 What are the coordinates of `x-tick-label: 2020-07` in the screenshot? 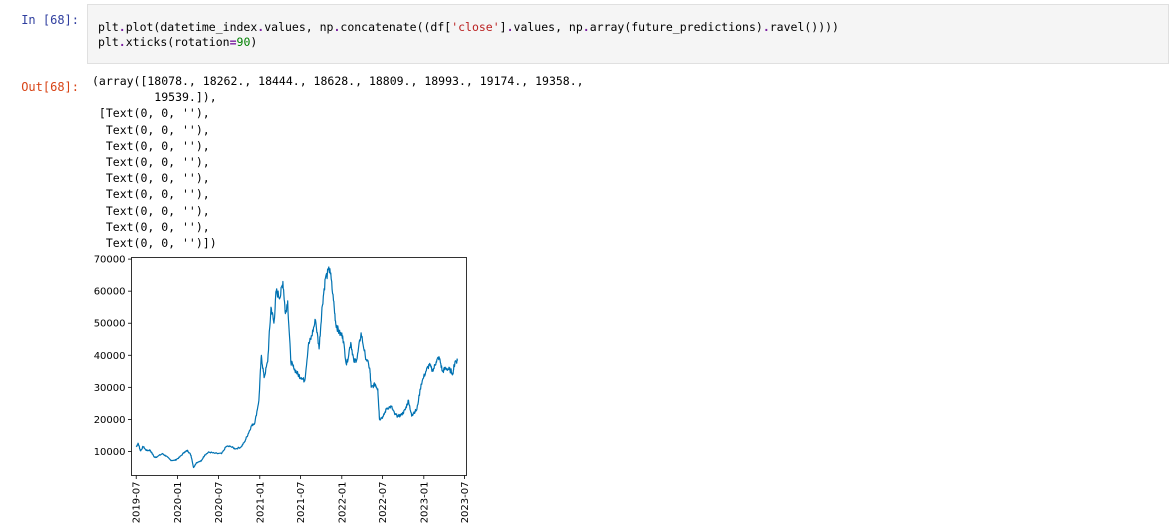 It's located at (219, 503).